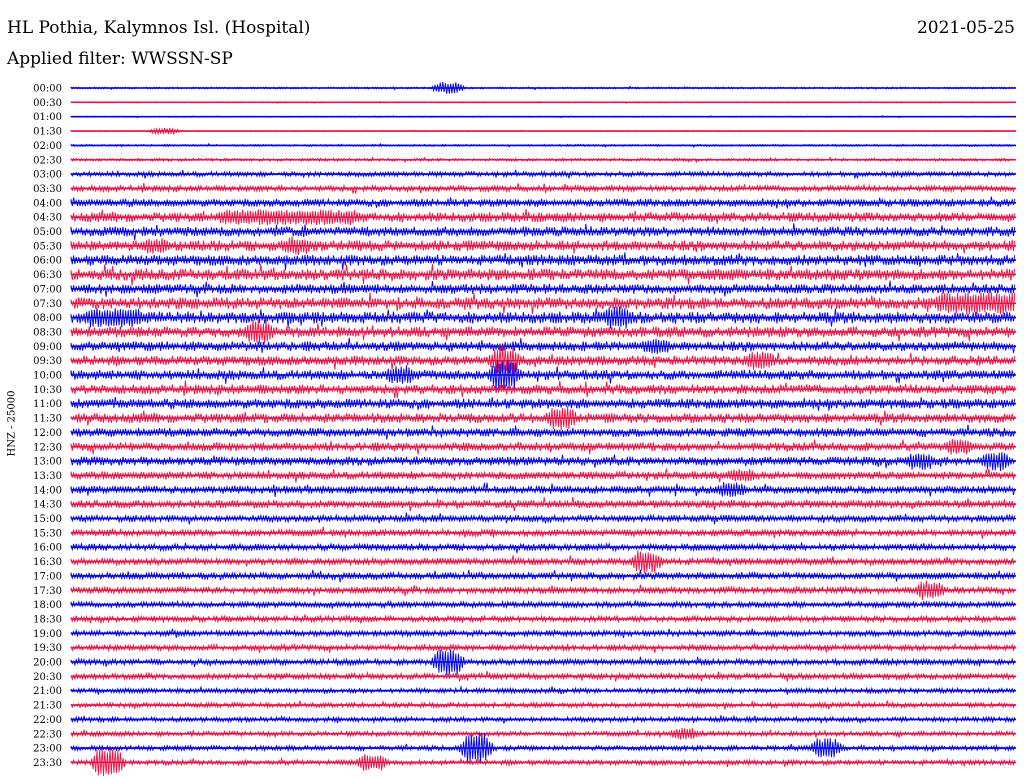 The width and height of the screenshot is (1024, 780). What do you see at coordinates (47, 419) in the screenshot?
I see `row-time-label: 11:30` at bounding box center [47, 419].